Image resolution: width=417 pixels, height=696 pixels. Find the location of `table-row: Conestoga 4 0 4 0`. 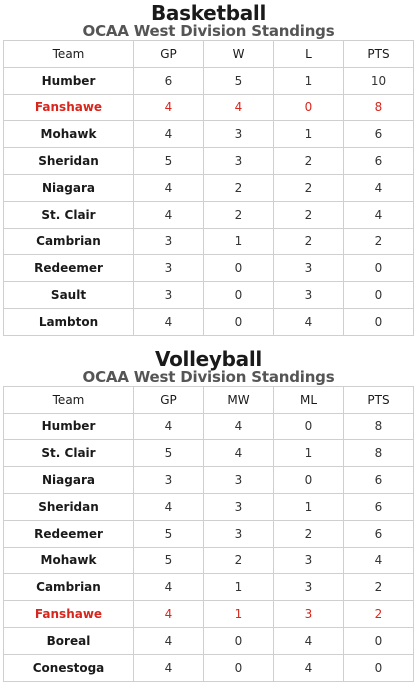

table-row: Conestoga 4 0 4 0 is located at coordinates (208, 667).